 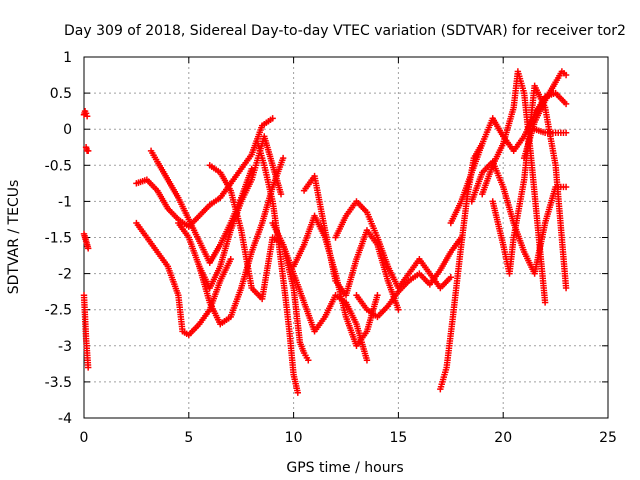 What do you see at coordinates (67, 58) in the screenshot?
I see `y-tick-label: 1` at bounding box center [67, 58].